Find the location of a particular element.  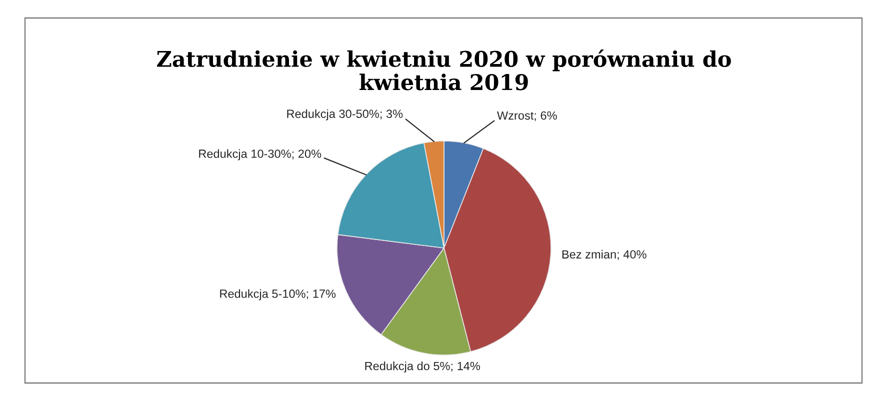

chart-title: Zatrudnienie w kwietniu 2020 w porównaniu do kwietnia 2019 is located at coordinates (444, 70).